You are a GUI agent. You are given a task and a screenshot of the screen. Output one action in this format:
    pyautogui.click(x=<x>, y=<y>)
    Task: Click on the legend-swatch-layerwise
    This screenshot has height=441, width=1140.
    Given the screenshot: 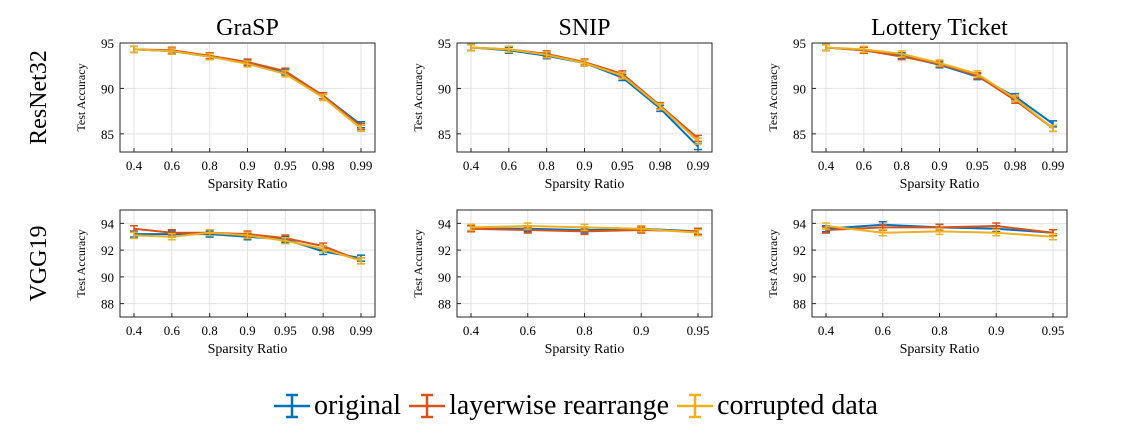 What is the action you would take?
    pyautogui.click(x=427, y=406)
    